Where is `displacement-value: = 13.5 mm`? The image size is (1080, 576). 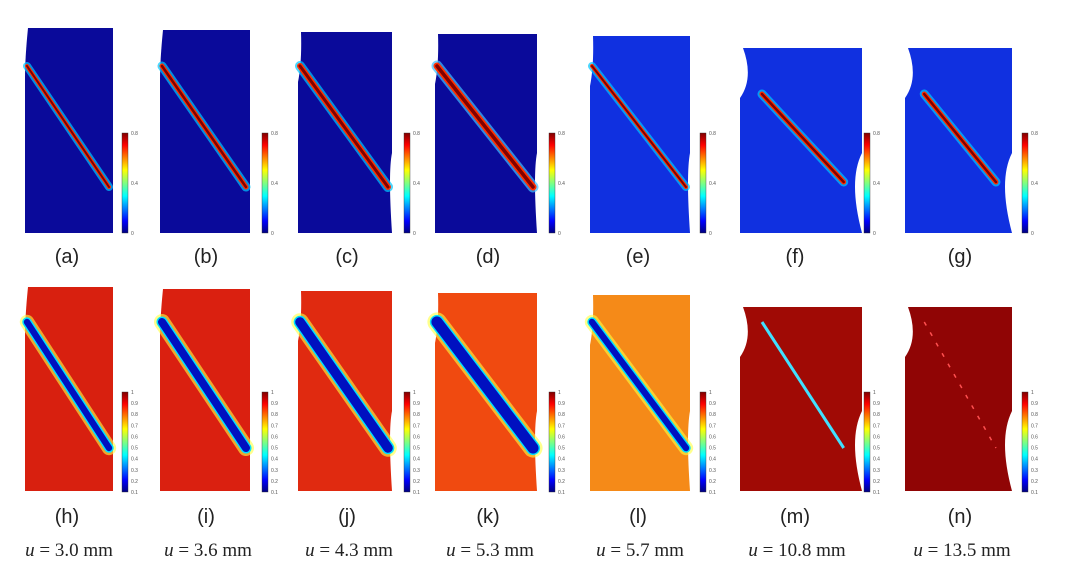
displacement-value: = 13.5 mm is located at coordinates (966, 550).